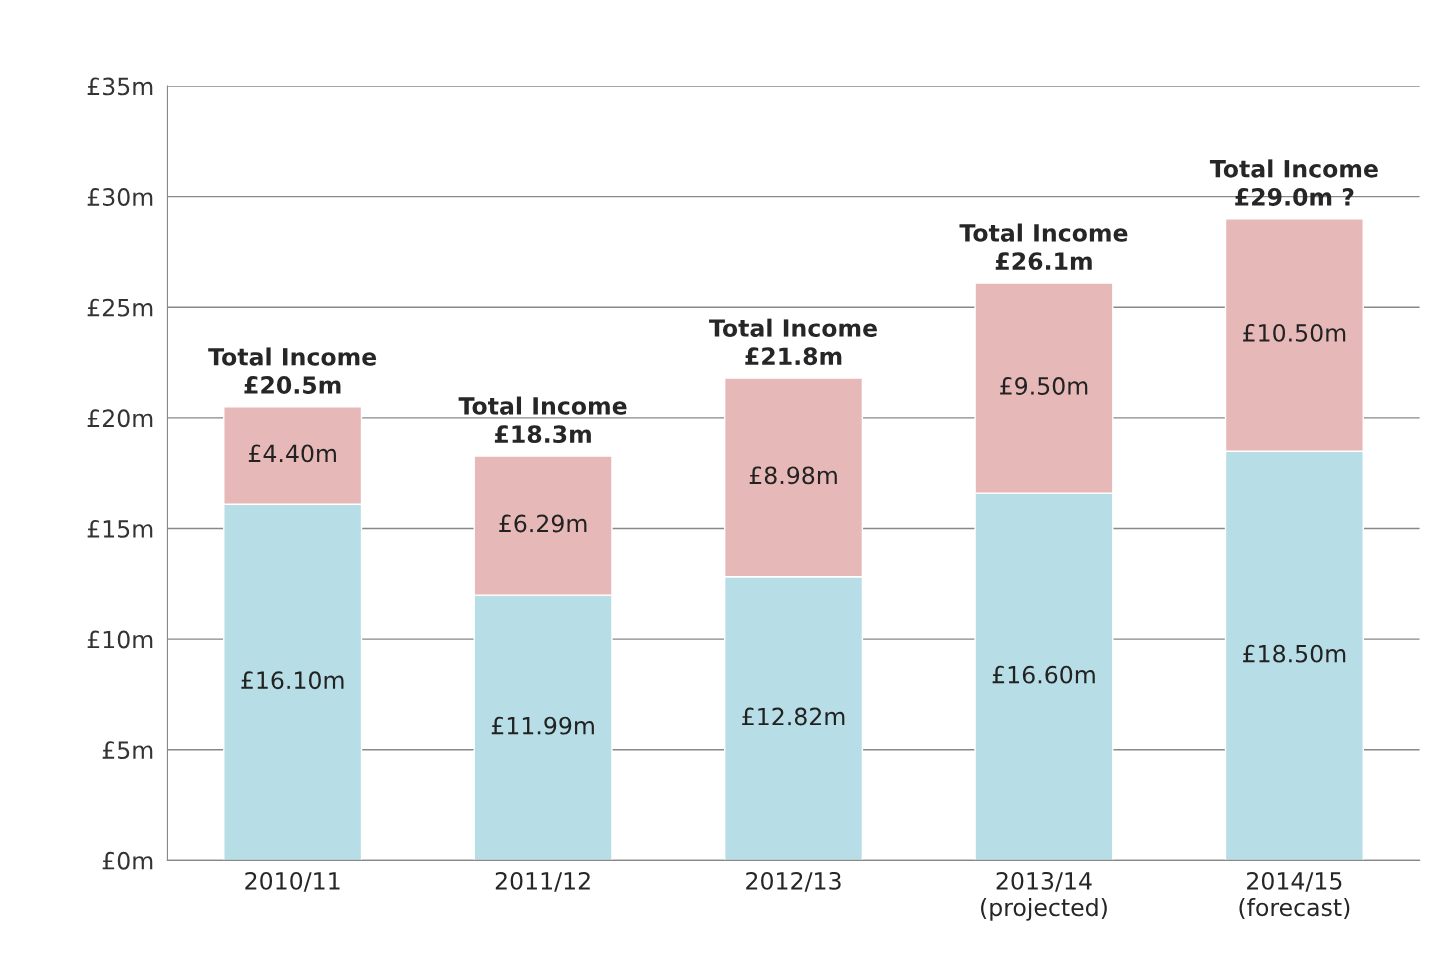 The width and height of the screenshot is (1456, 956). I want to click on x-tick-label: 2011/12, so click(542, 881).